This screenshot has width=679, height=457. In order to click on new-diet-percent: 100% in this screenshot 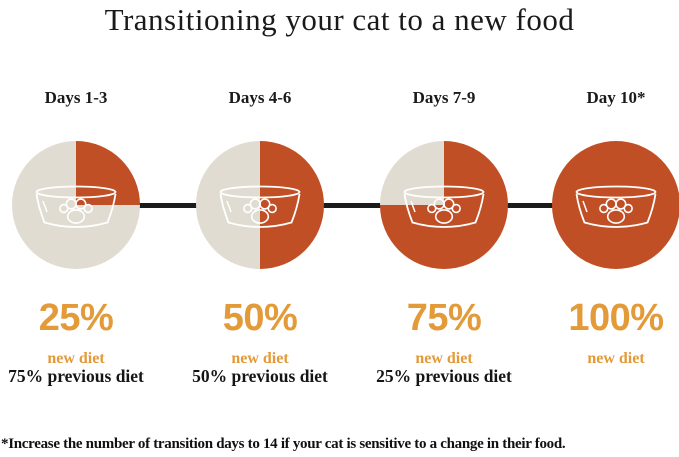, I will do `click(616, 318)`.